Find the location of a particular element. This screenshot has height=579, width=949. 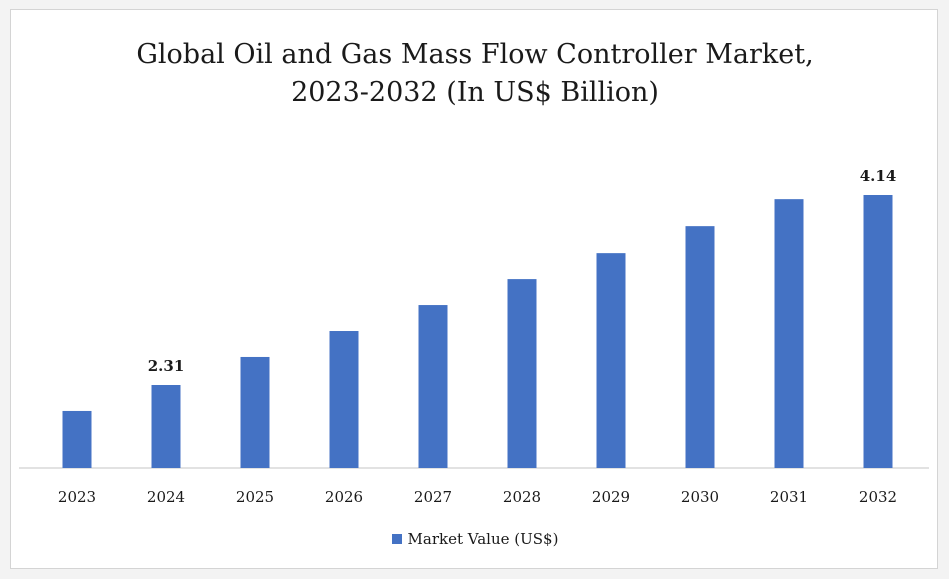

x-tick-label-2026: 2026 is located at coordinates (344, 497).